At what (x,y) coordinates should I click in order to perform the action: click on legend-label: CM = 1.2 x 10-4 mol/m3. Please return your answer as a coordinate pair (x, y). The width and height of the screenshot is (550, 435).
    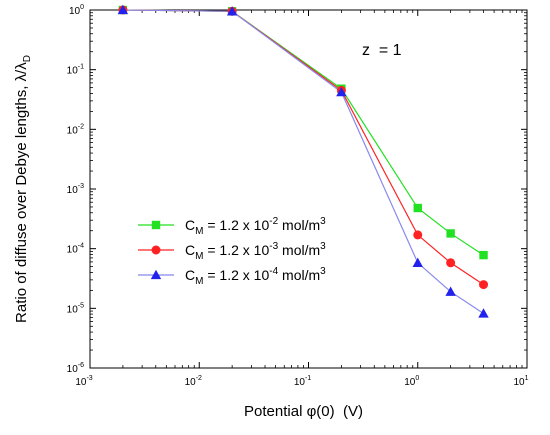
    Looking at the image, I should click on (255, 276).